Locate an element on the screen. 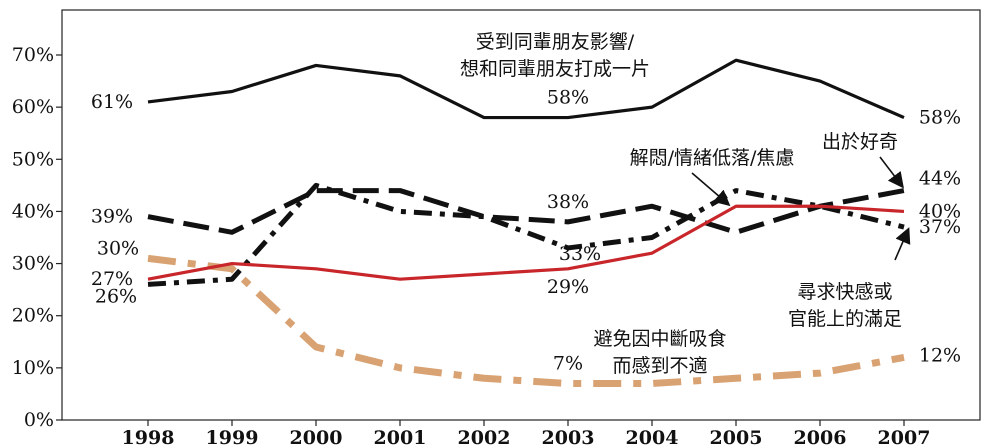  x-tick-label: 2004 is located at coordinates (652, 437).